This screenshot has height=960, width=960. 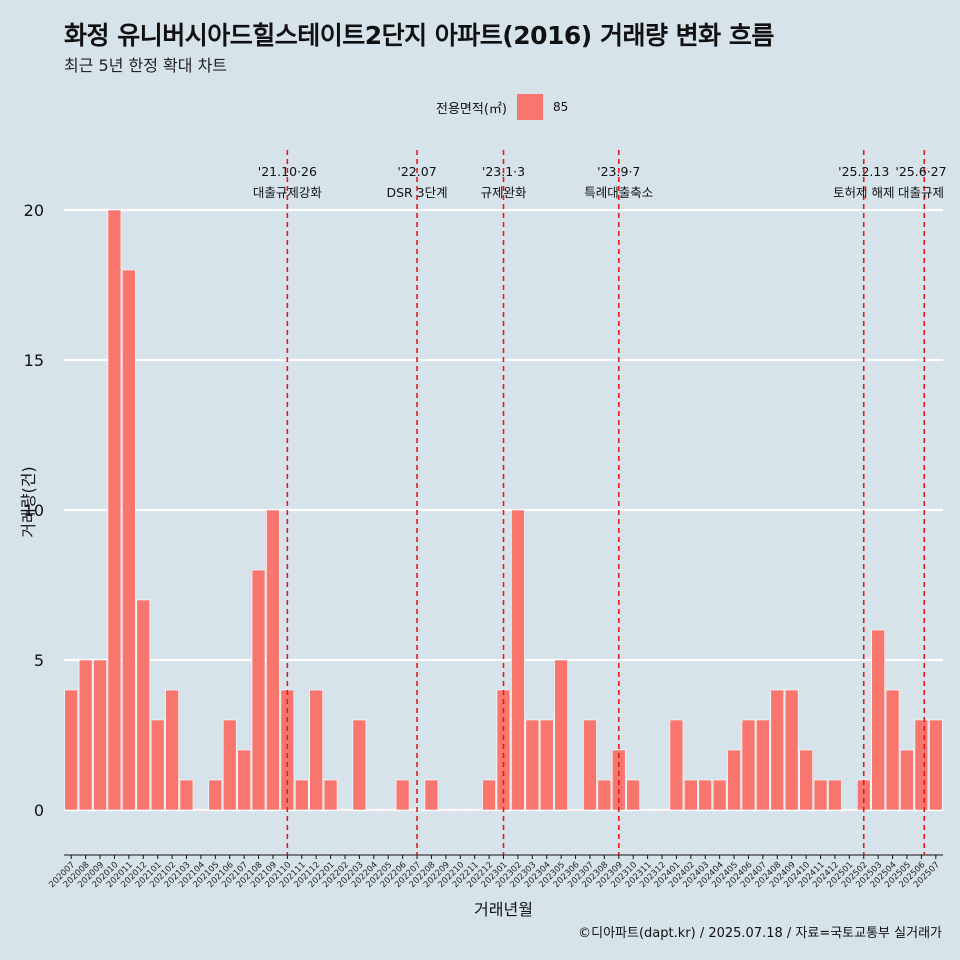 I want to click on event-name-label: 토허제 해제, so click(x=863, y=192).